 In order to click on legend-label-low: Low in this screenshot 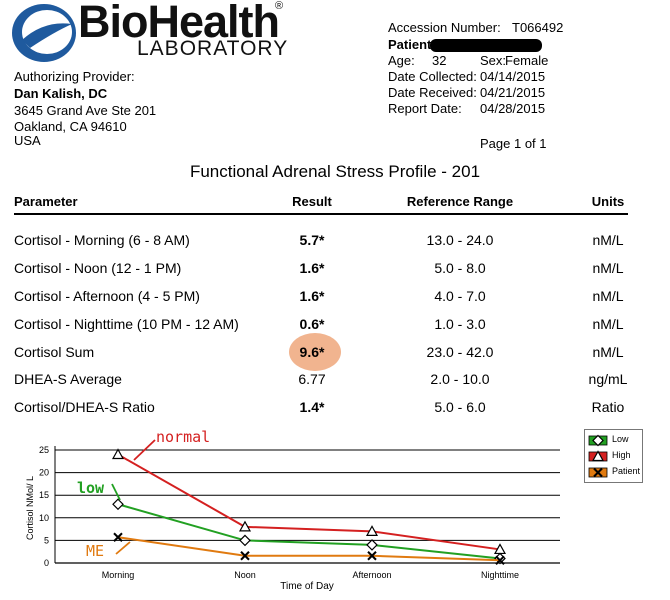, I will do `click(620, 439)`.